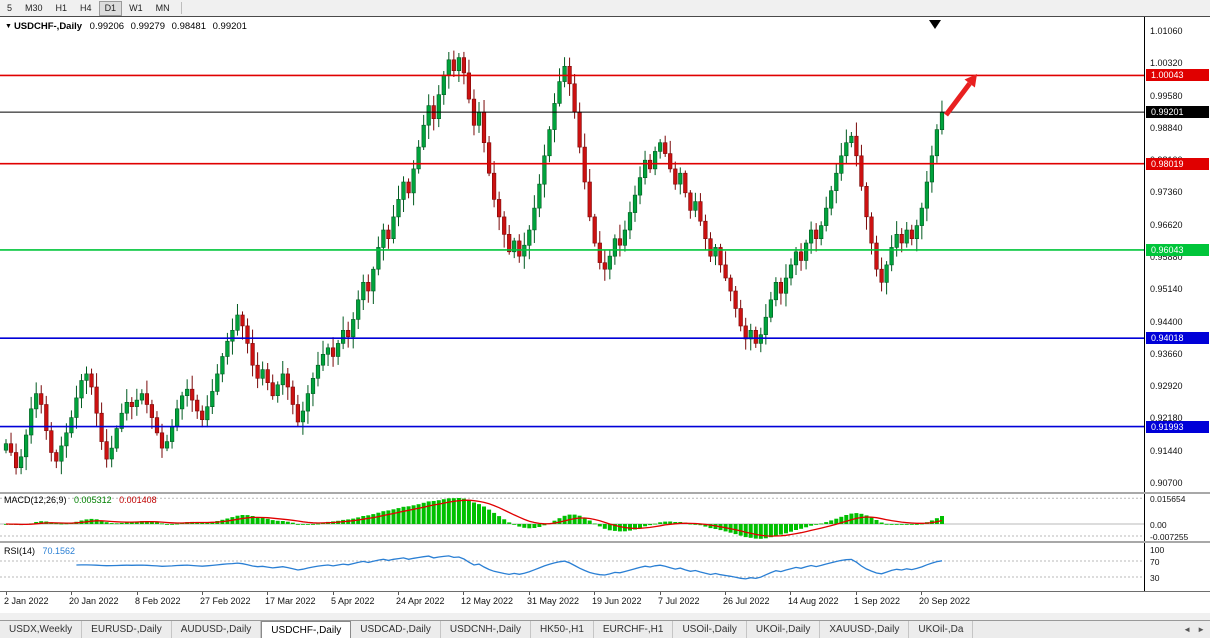 The height and width of the screenshot is (638, 1210). Describe the element at coordinates (138, 500) in the screenshot. I see `macd-signal-value: 0.001408` at that location.